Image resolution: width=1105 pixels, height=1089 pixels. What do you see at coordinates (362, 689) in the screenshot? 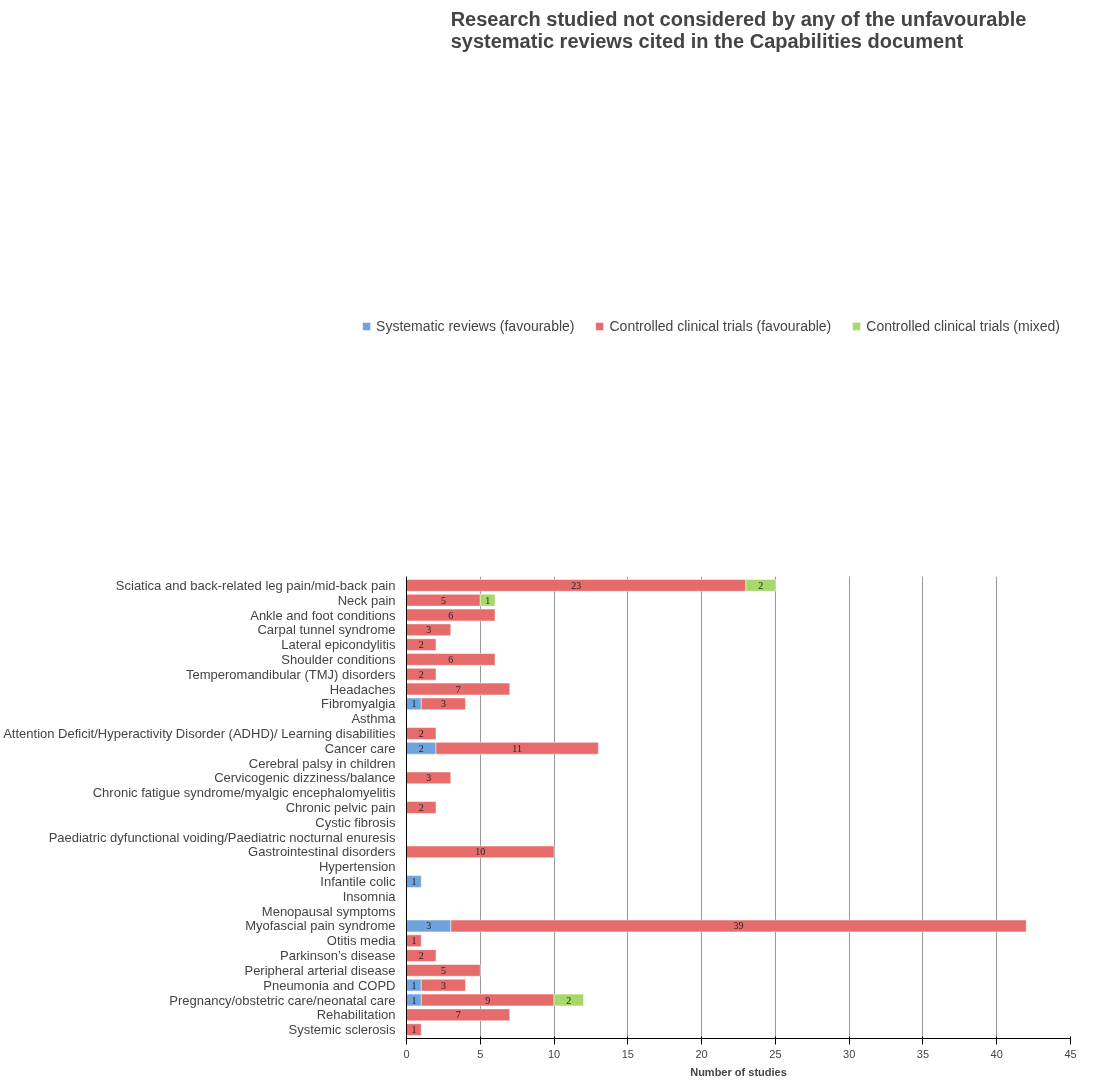
I see `y-tick-label: Headaches` at bounding box center [362, 689].